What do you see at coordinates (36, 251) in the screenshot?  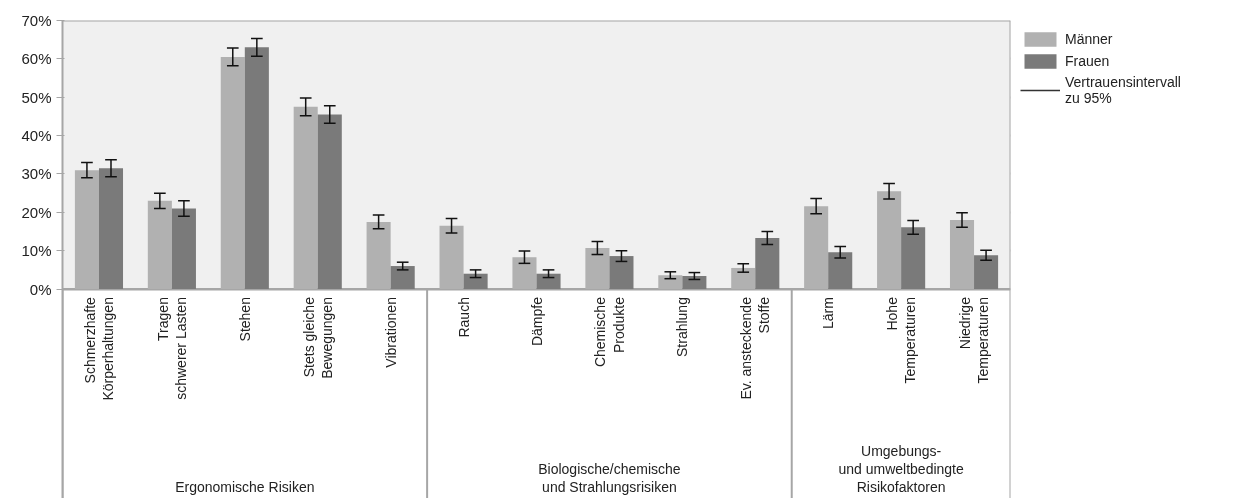 I see `y-tick-label: 10%` at bounding box center [36, 251].